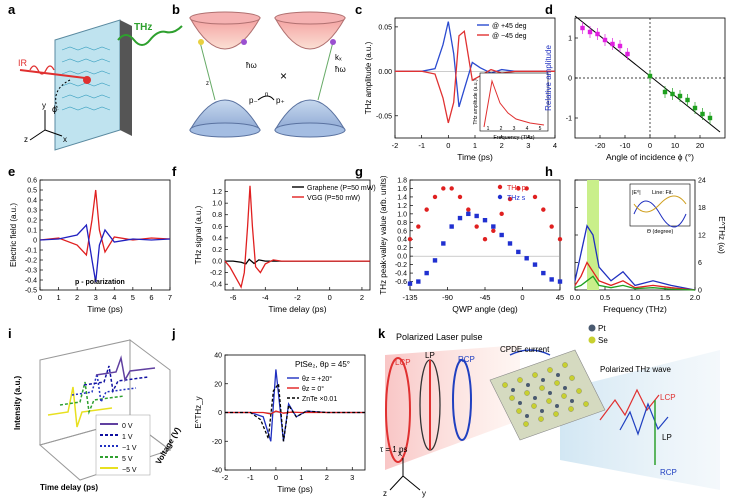 The width and height of the screenshot is (735, 502). I want to click on panel-label-i: i, so click(10, 333).